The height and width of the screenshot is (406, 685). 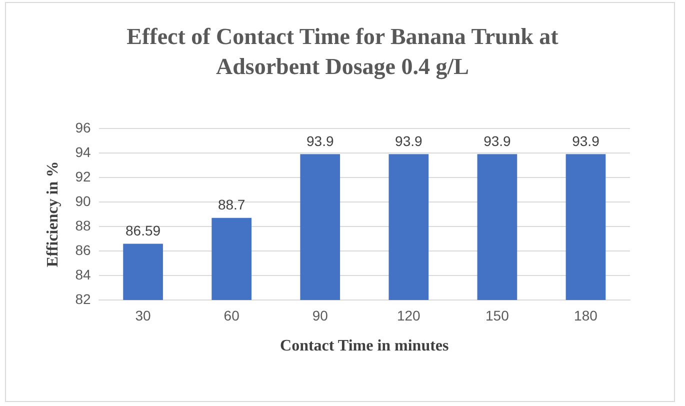 What do you see at coordinates (143, 315) in the screenshot?
I see `x-tick-label: 30` at bounding box center [143, 315].